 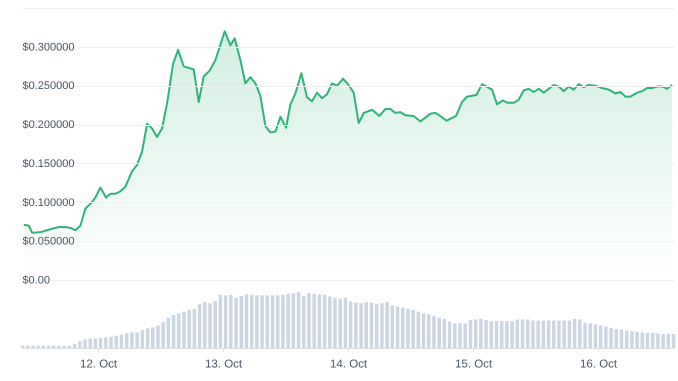 I want to click on y-tick-label: $0.200000, so click(x=48, y=125).